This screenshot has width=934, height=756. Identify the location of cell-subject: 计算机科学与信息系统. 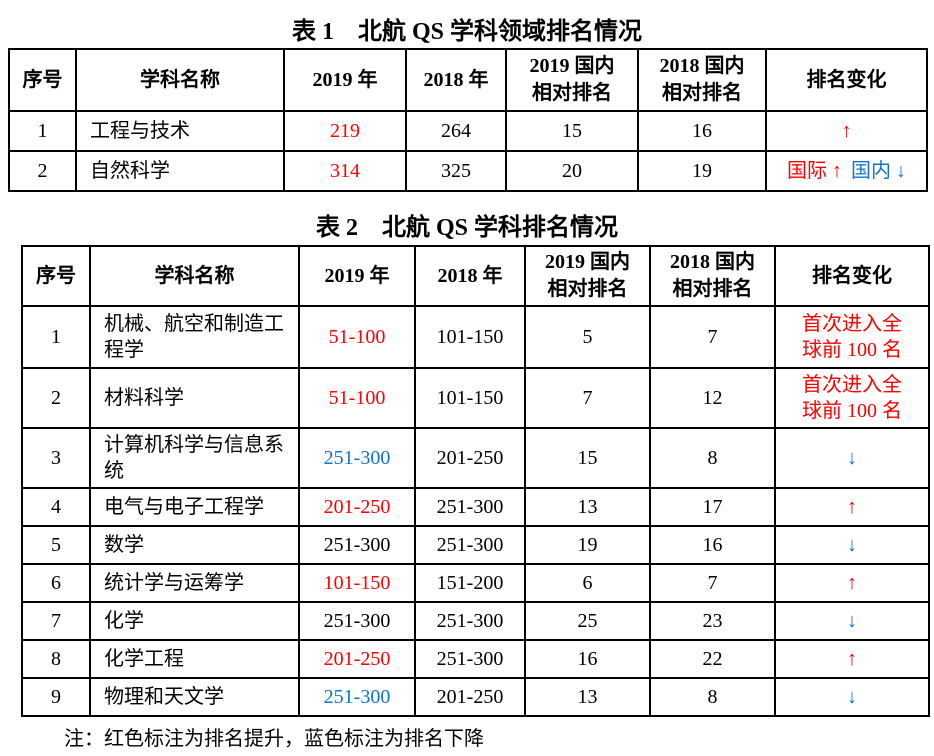
(194, 458).